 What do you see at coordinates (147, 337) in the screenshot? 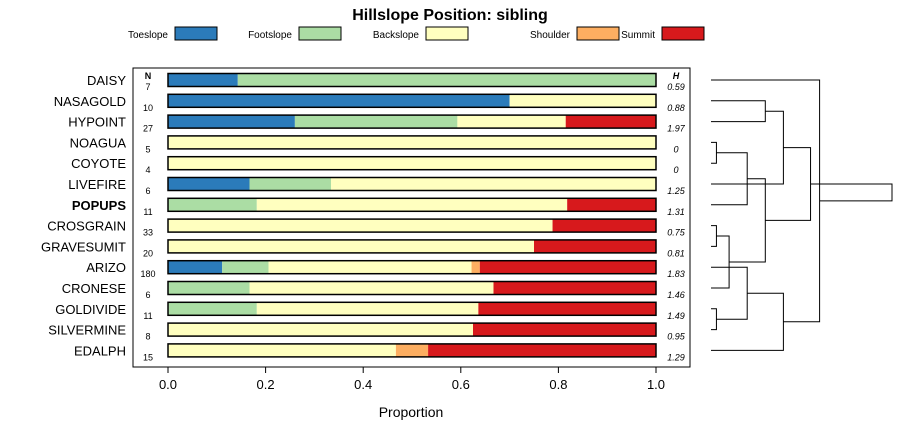
I see `n-value: 8` at bounding box center [147, 337].